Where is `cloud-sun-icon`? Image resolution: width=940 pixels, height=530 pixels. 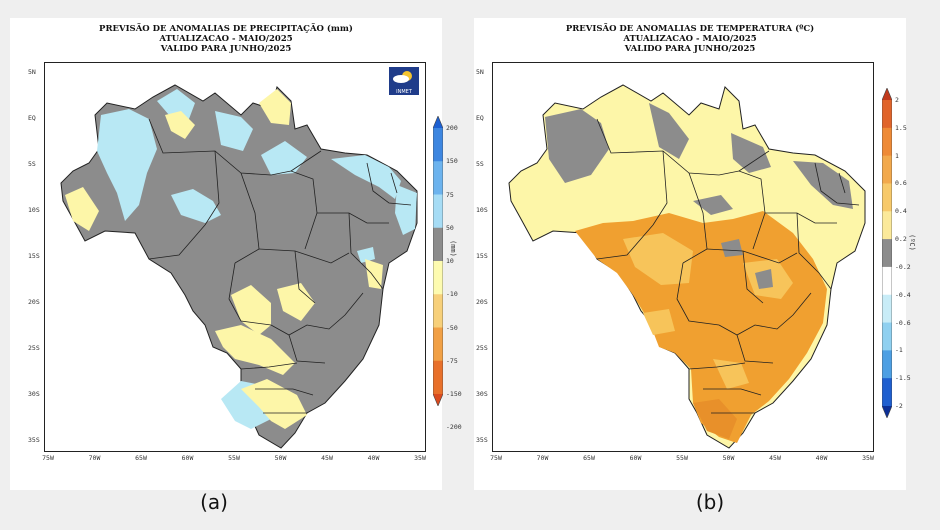 cloud-sun-icon is located at coordinates (402, 77).